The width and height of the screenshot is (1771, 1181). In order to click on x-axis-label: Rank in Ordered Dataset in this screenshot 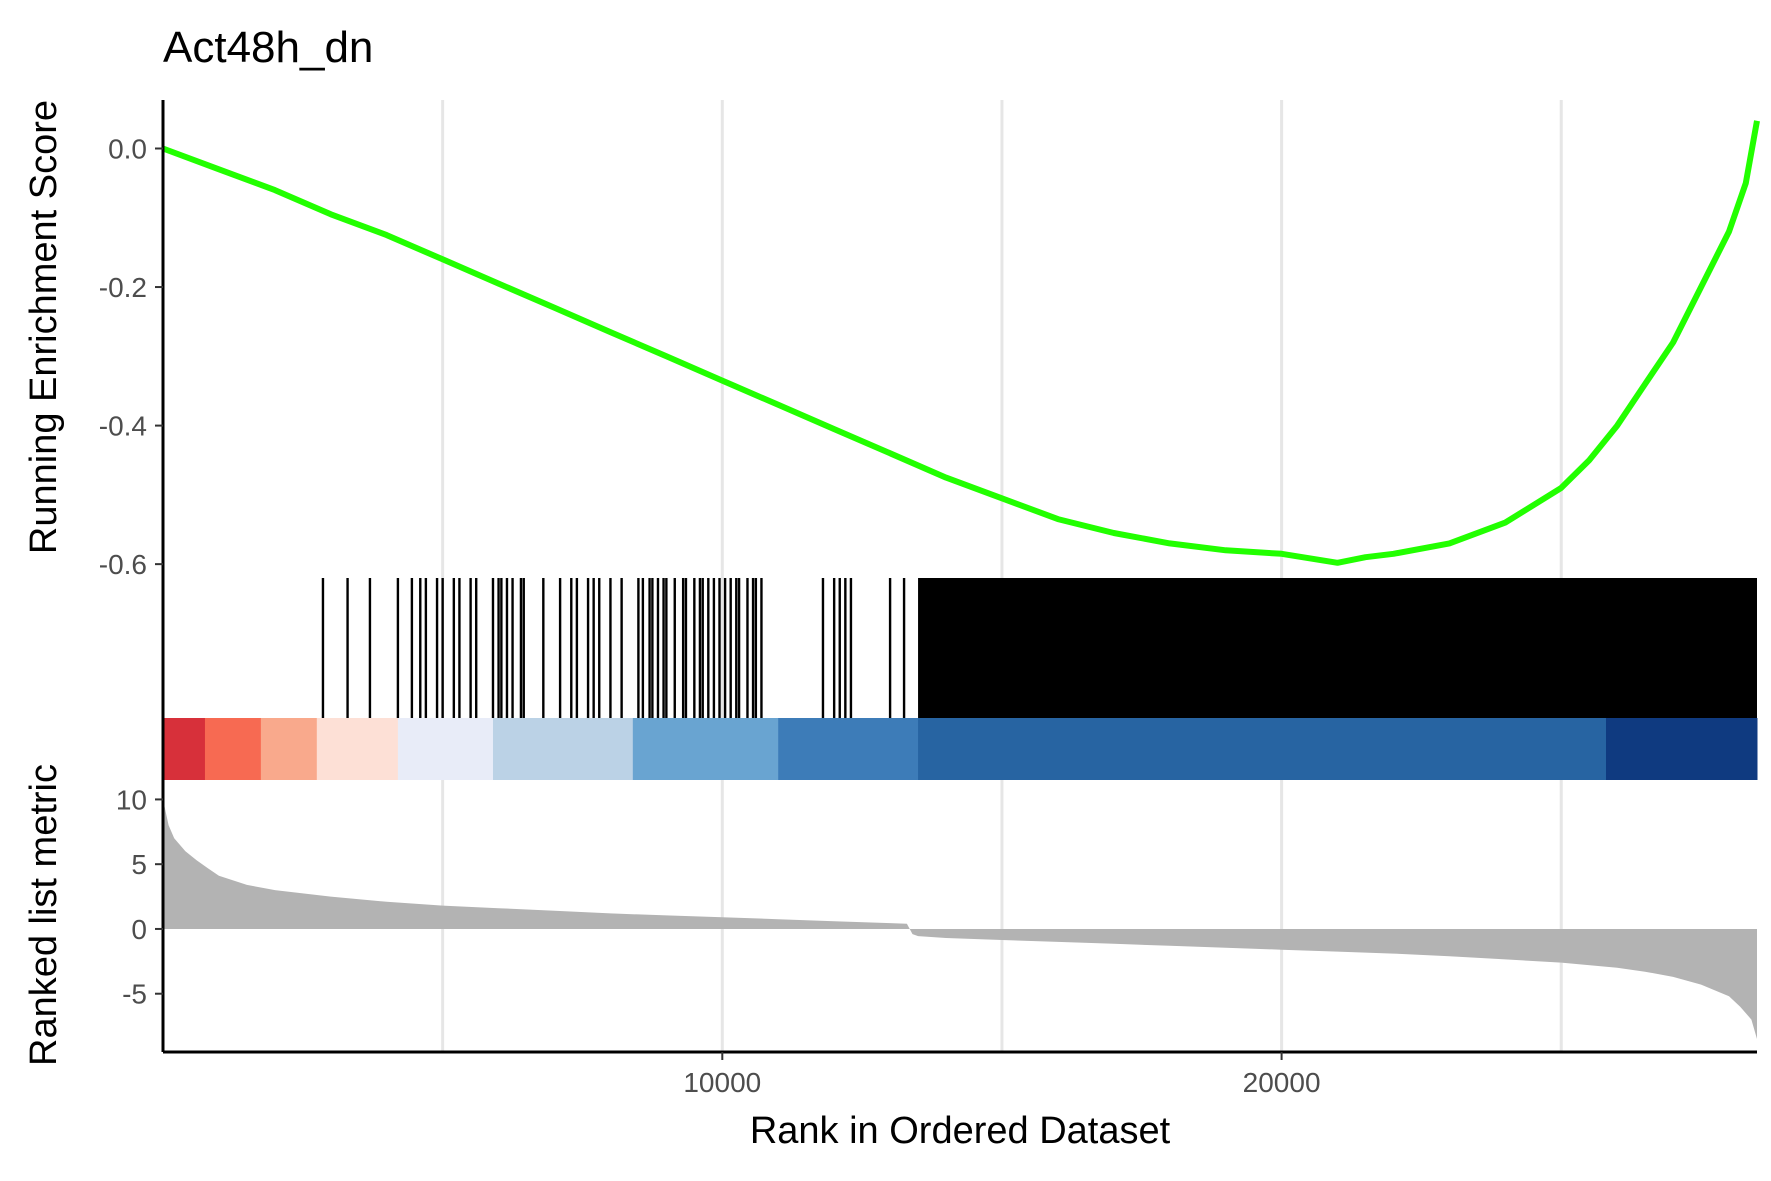, I will do `click(960, 1131)`.